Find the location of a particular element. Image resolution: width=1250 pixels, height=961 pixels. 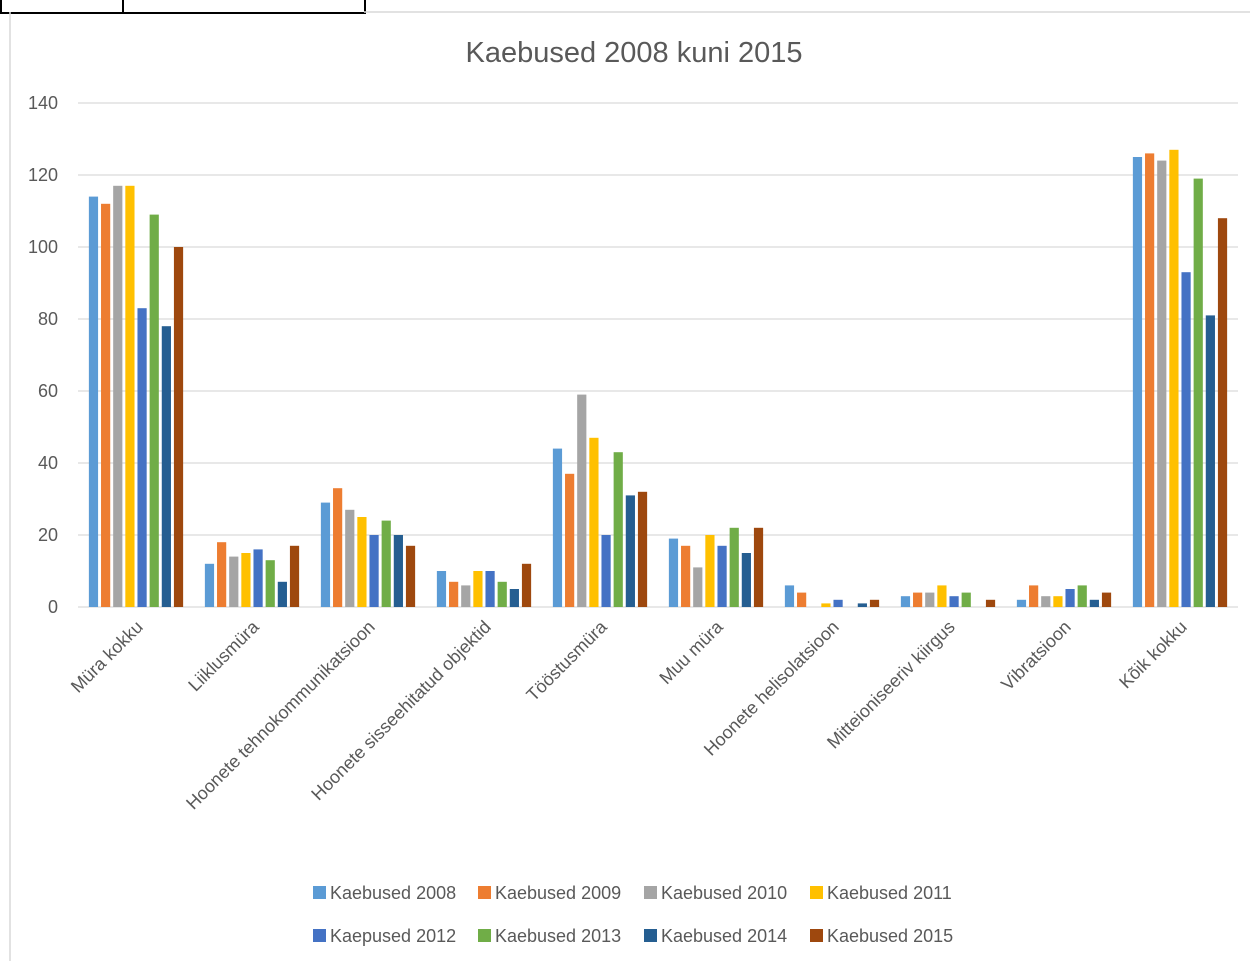

y-tick-label: 120 is located at coordinates (43, 175).